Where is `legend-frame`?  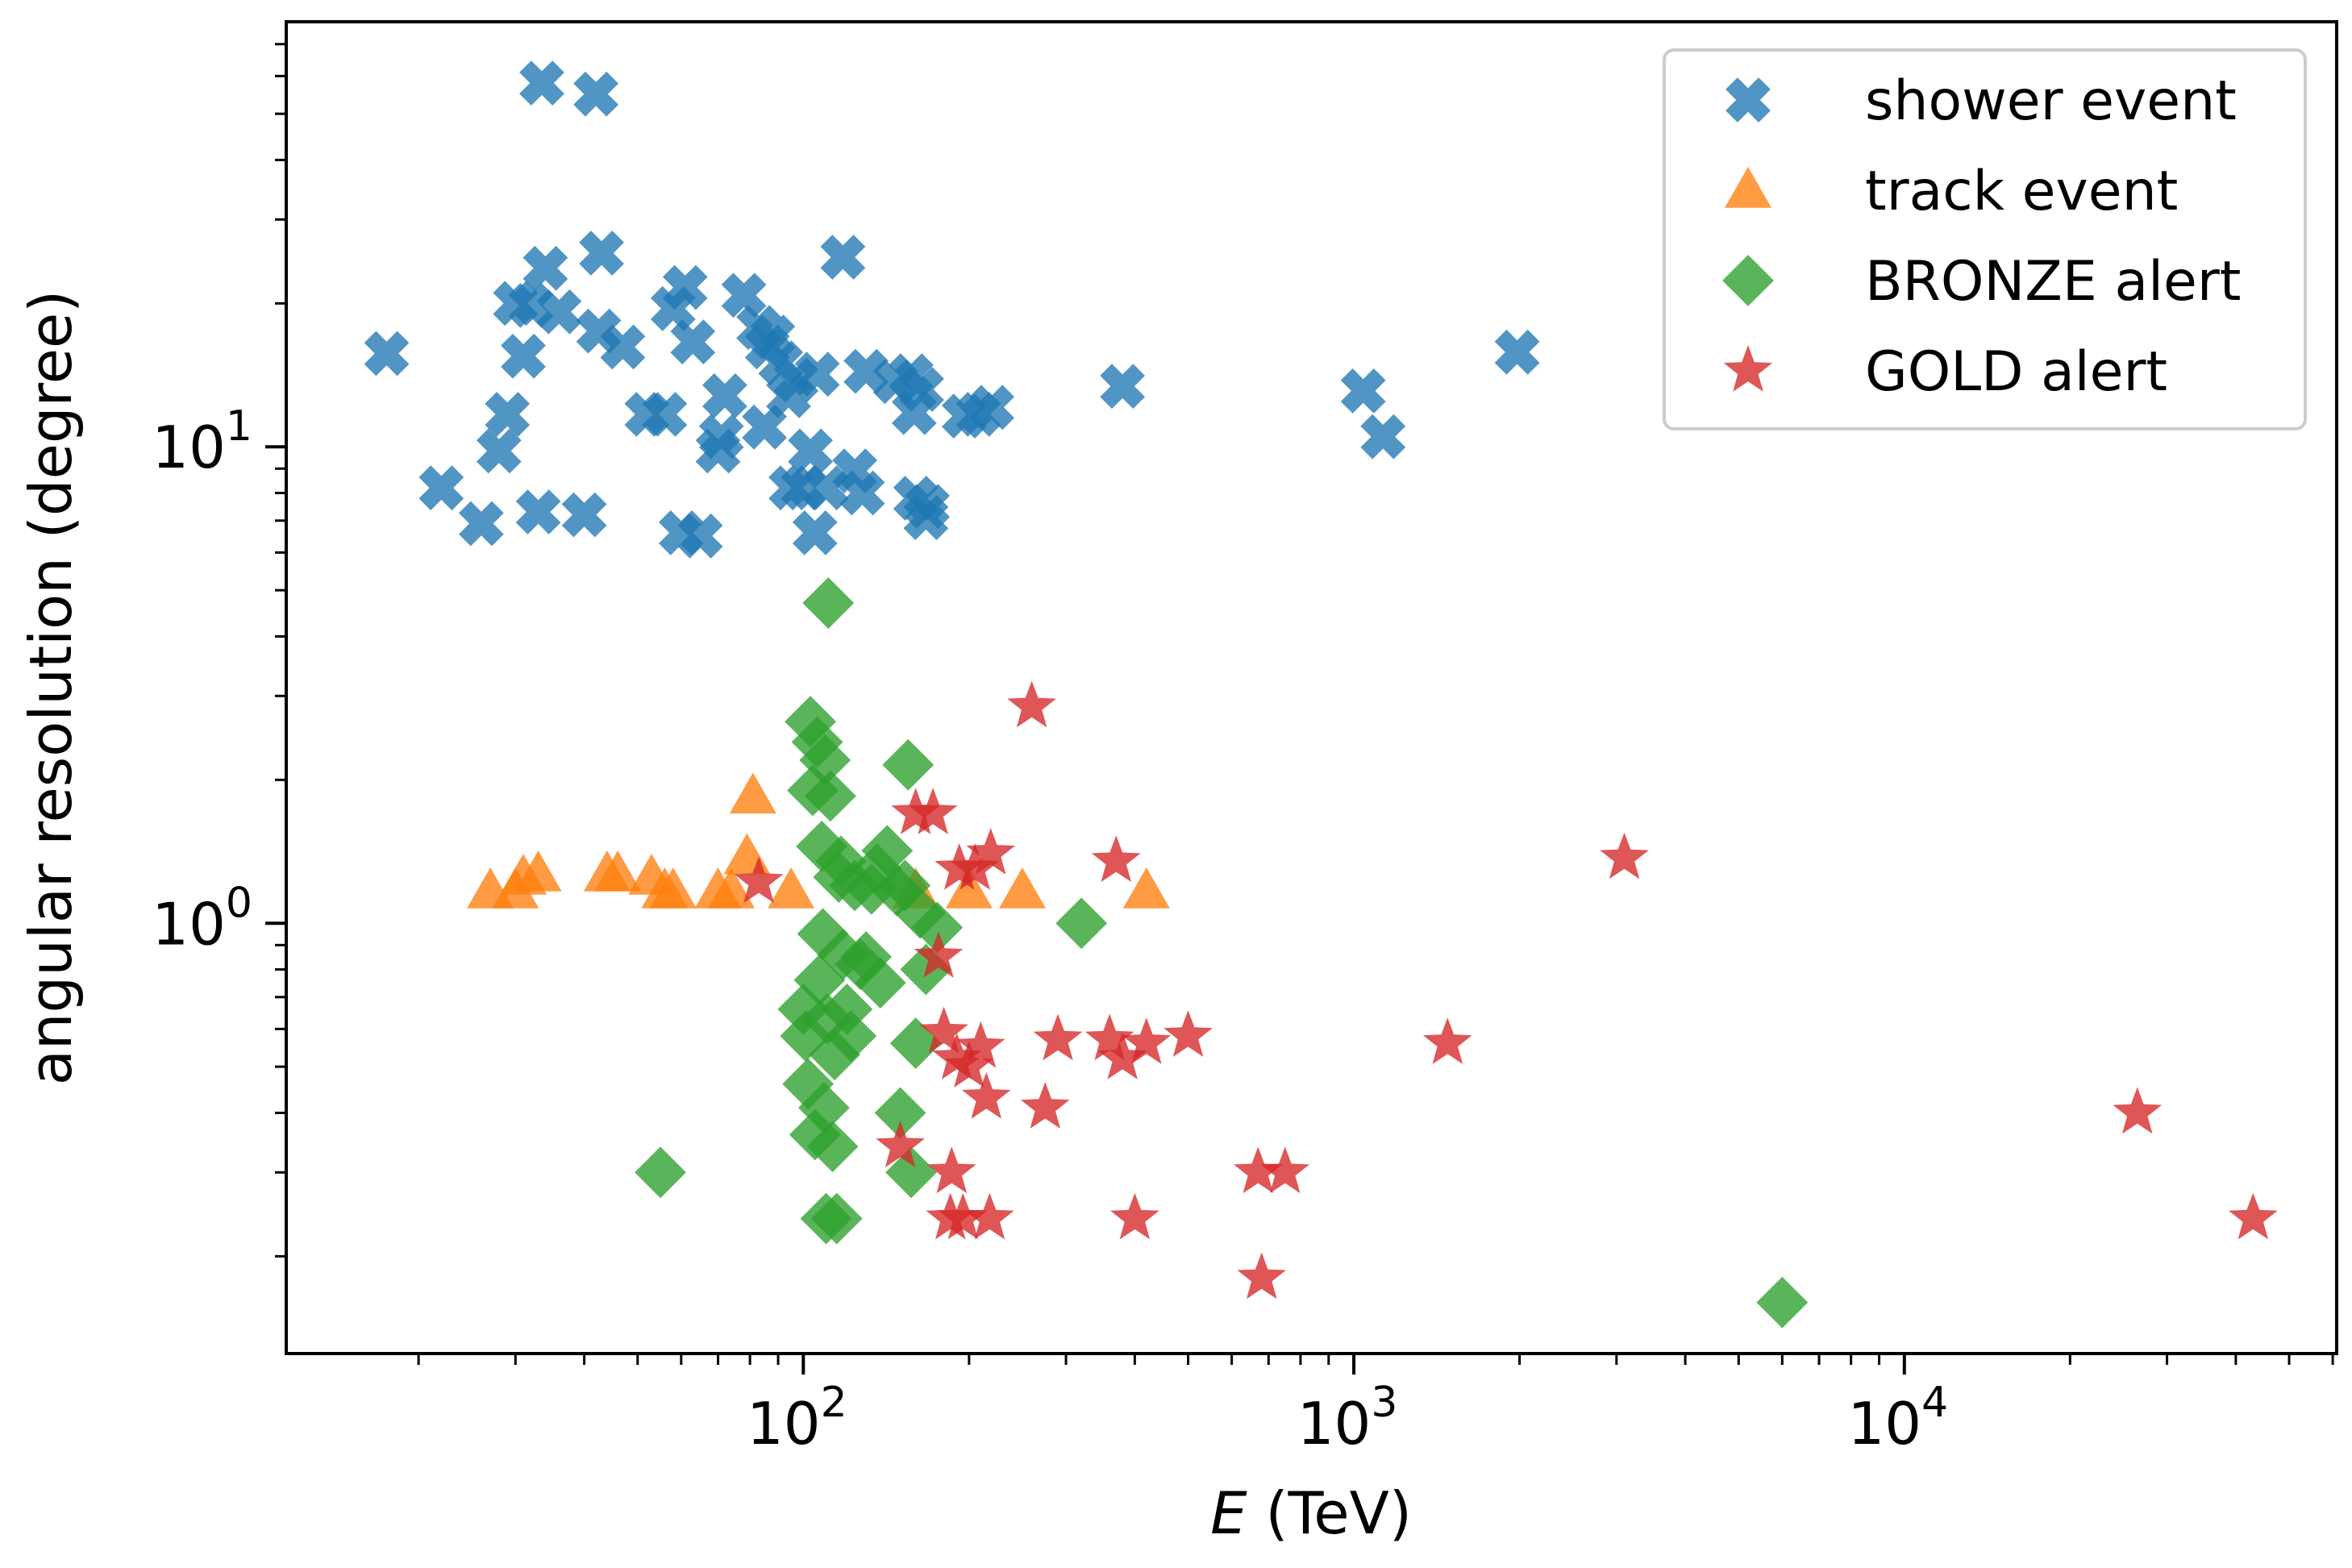 legend-frame is located at coordinates (1985, 239).